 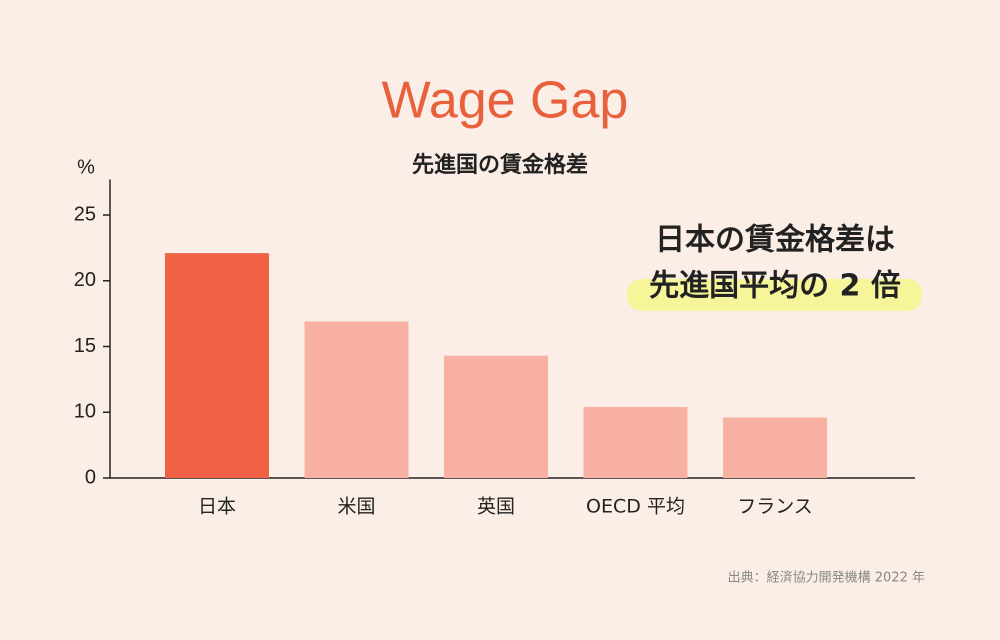 I want to click on source: 出典：経済協力開発機構 2022 年, so click(x=826, y=578).